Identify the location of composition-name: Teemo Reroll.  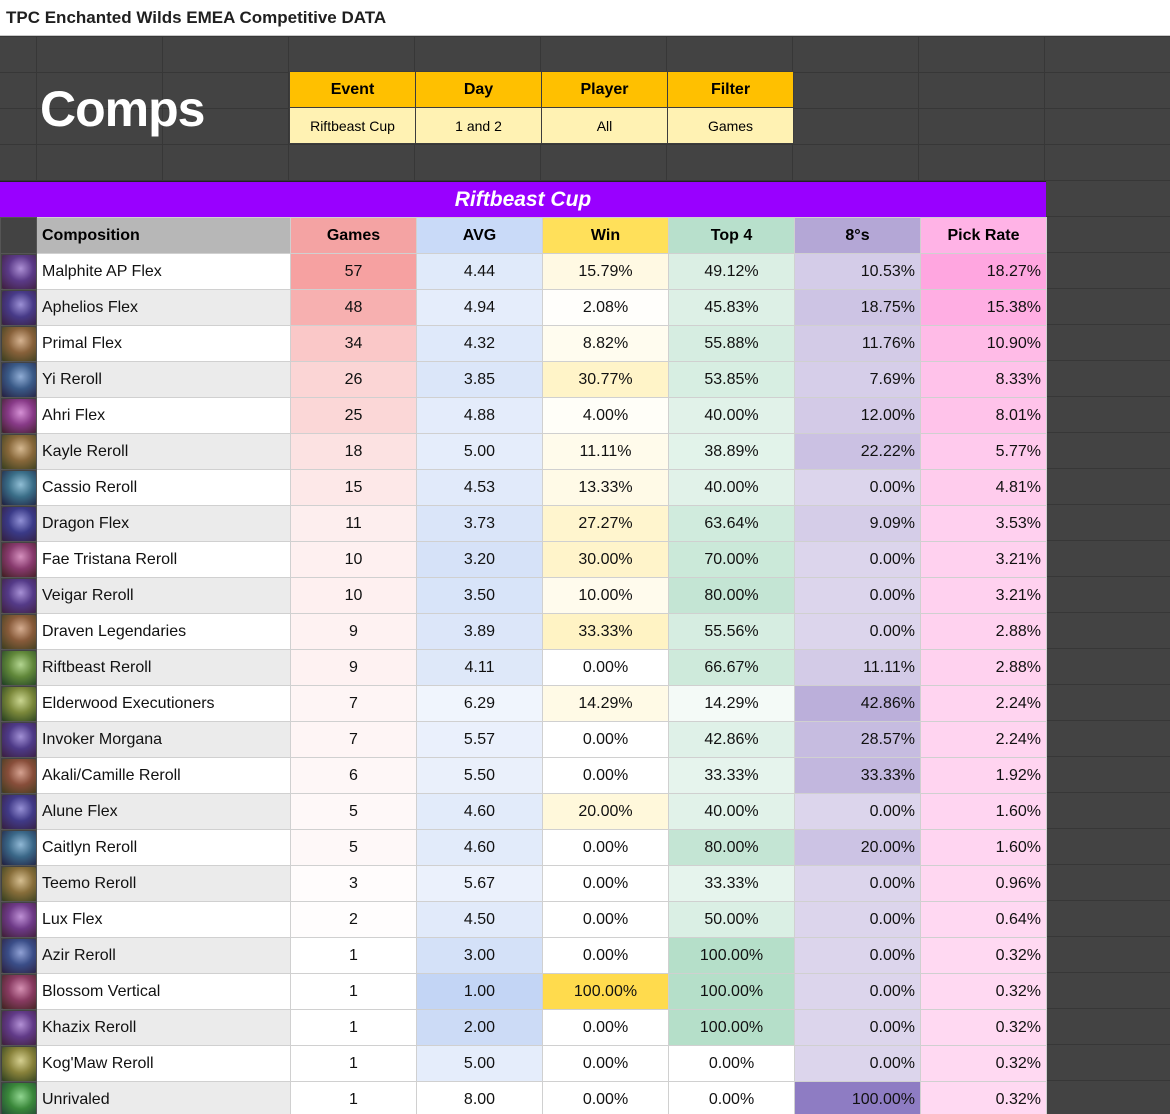
(163, 883).